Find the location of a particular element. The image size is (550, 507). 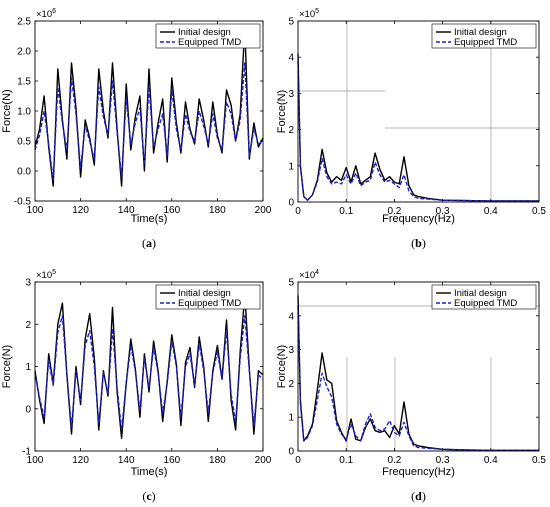

y-tick-label: 2.5 is located at coordinates (24, 22).